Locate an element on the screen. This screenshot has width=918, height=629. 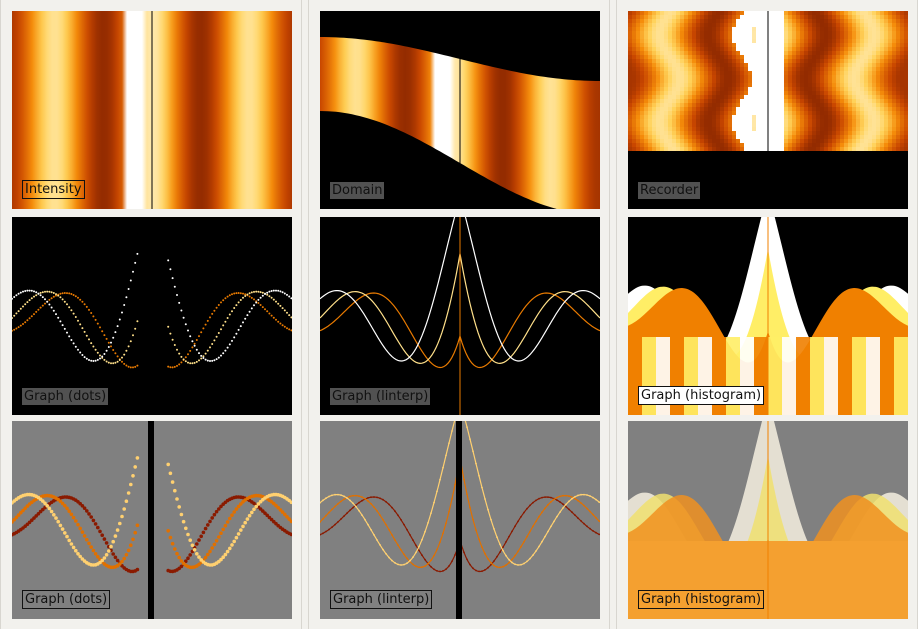
graph-dots-gray-panel: Graph (dots) is located at coordinates (152, 520).